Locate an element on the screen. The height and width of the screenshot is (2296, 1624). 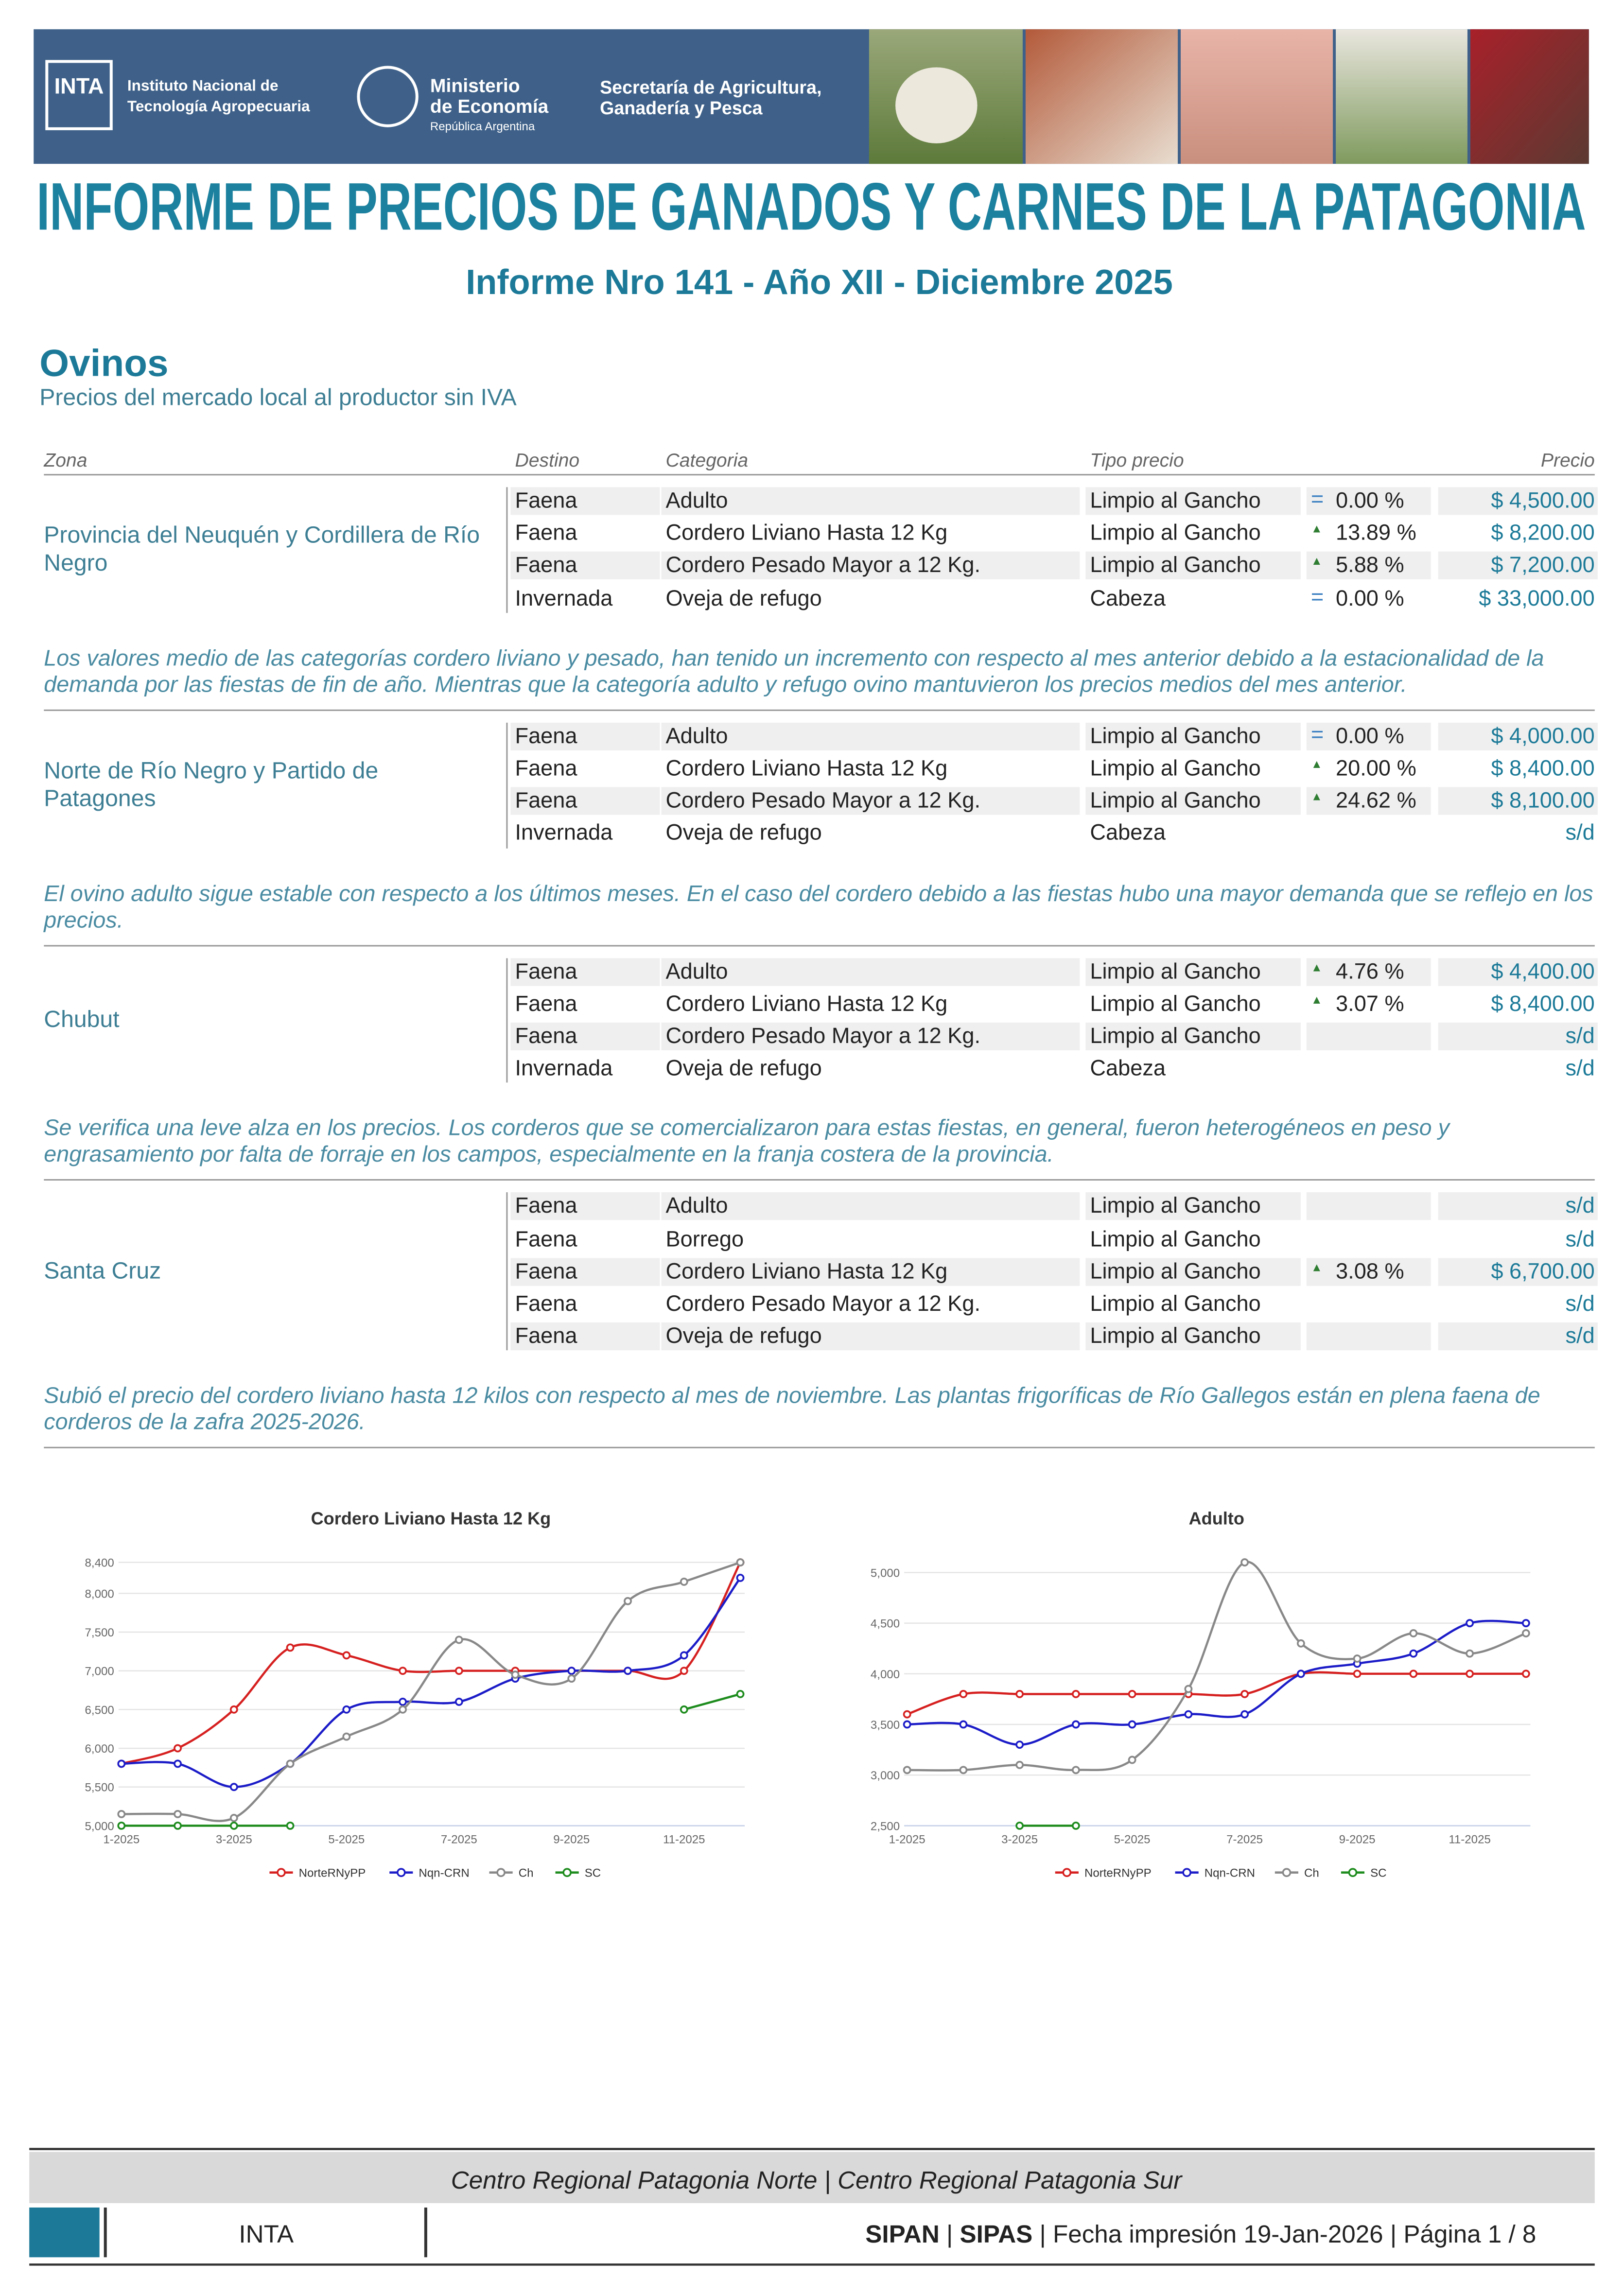
cell-precio: $ 4,000.00 is located at coordinates (1518, 736).